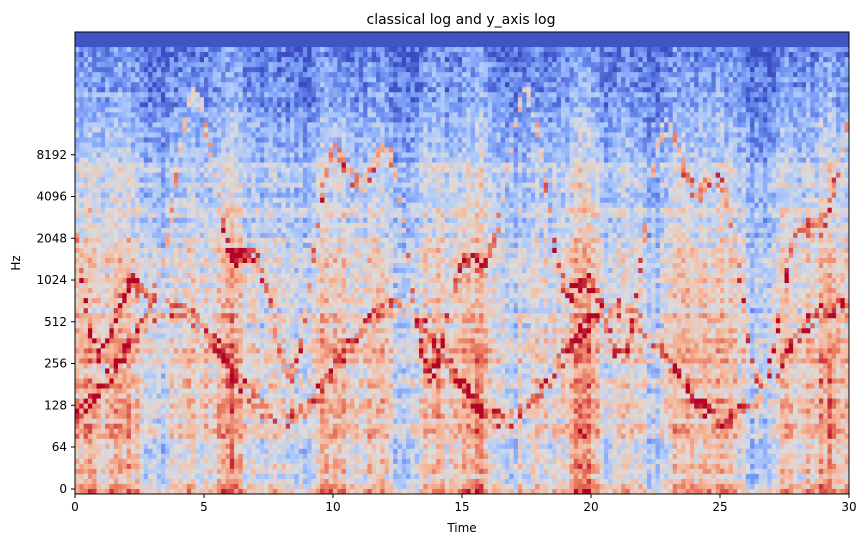 This screenshot has height=547, width=868. I want to click on x-tick-label: 15, so click(461, 507).